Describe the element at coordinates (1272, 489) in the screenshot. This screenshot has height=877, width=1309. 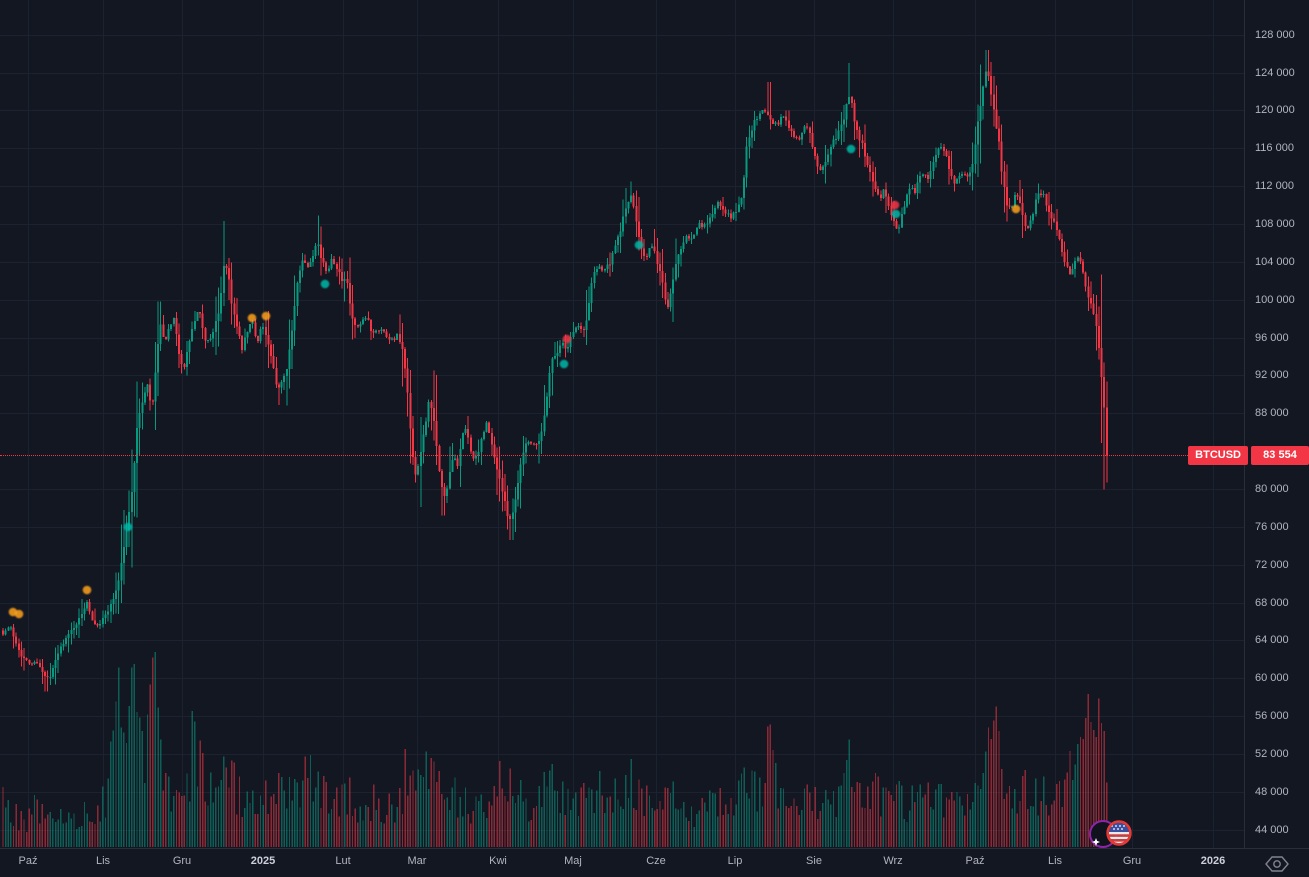
I see `price-tick: 80 000` at that location.